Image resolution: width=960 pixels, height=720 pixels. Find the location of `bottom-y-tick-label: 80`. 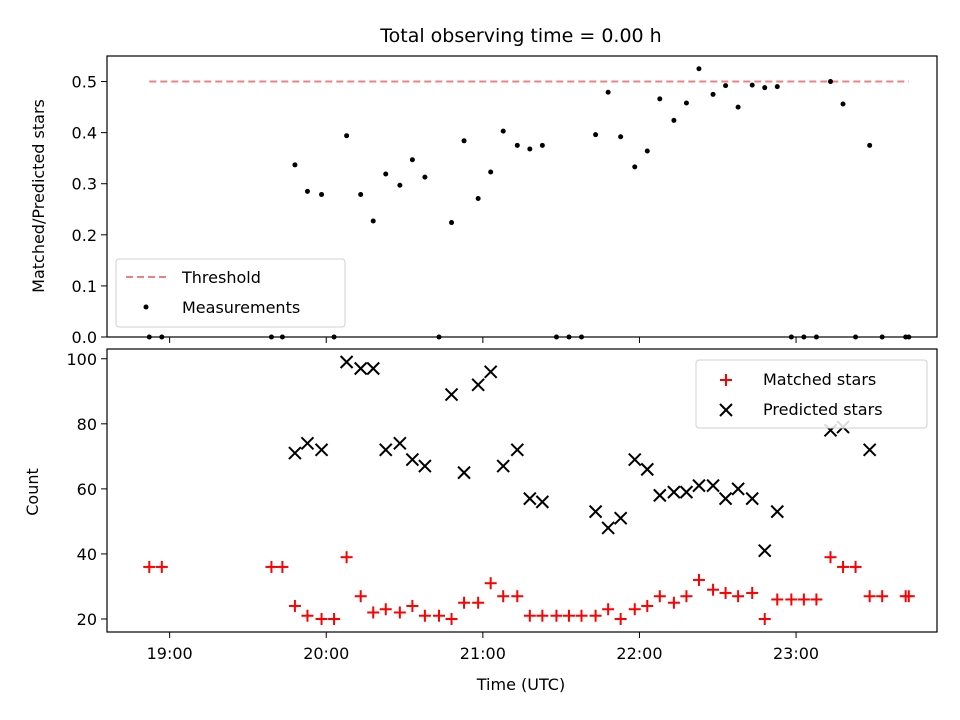

bottom-y-tick-label: 80 is located at coordinates (87, 424).